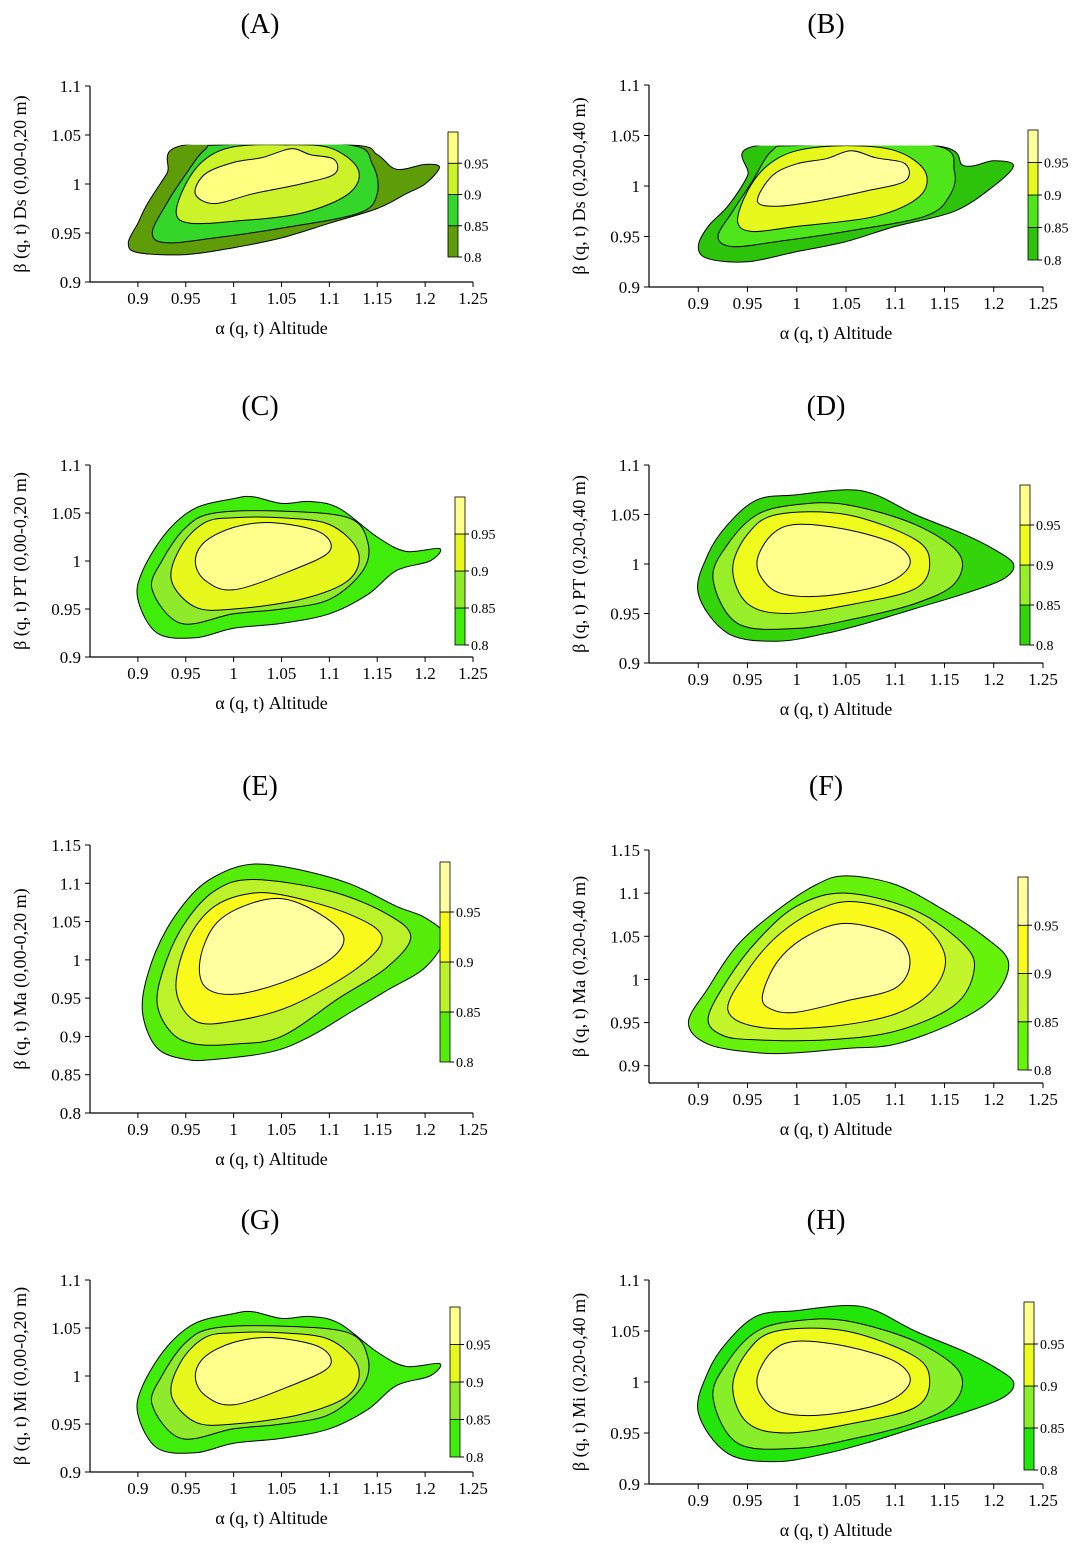 Image resolution: width=1073 pixels, height=1560 pixels. I want to click on panel-label: (G), so click(260, 1220).